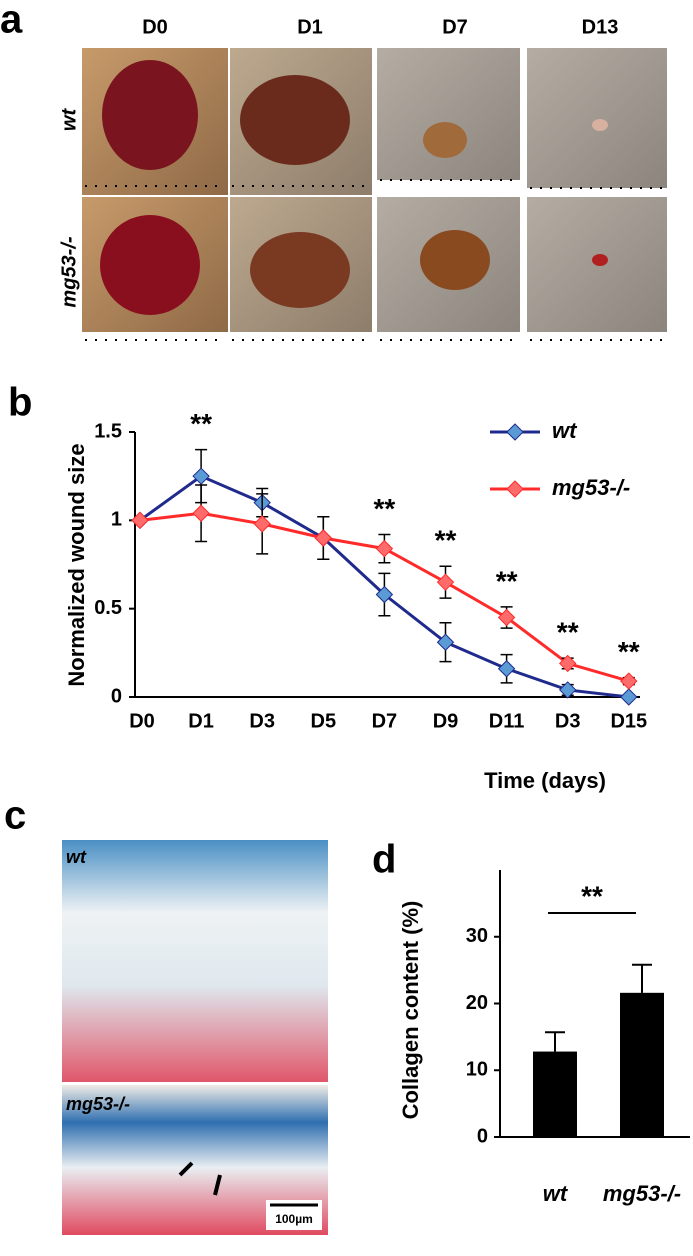 The height and width of the screenshot is (1256, 693). I want to click on x-tick-label: D11, so click(507, 721).